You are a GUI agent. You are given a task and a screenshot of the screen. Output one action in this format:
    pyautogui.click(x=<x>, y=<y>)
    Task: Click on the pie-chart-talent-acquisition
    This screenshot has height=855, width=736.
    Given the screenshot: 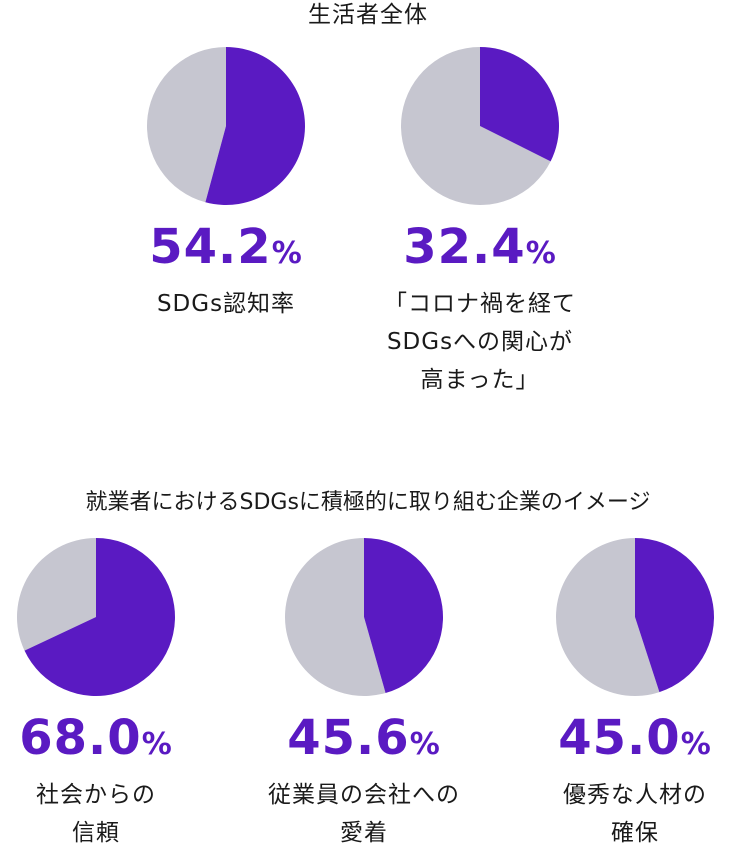 What is the action you would take?
    pyautogui.click(x=635, y=617)
    